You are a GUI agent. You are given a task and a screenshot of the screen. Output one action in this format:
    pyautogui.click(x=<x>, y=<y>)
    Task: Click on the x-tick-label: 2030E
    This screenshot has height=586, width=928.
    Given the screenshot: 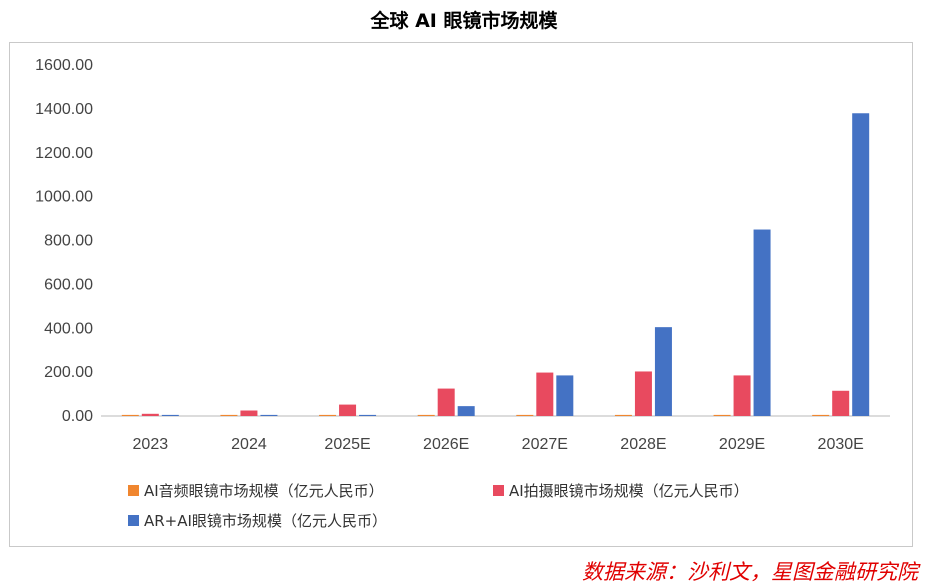 What is the action you would take?
    pyautogui.click(x=841, y=444)
    